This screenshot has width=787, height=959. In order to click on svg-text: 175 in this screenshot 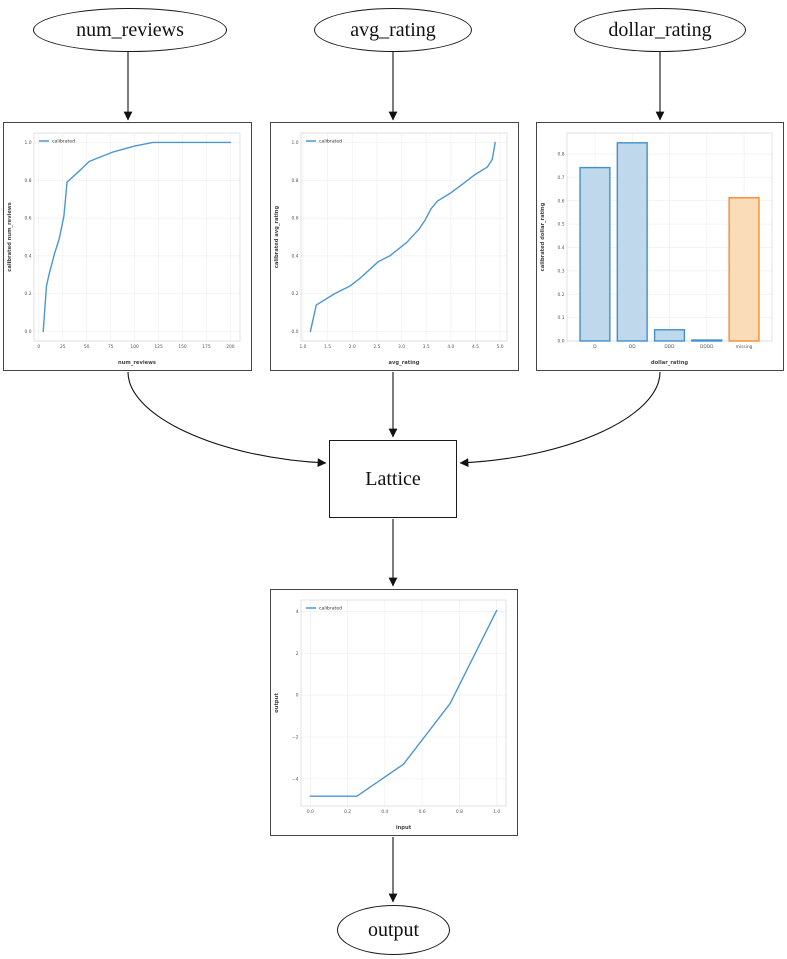, I will do `click(206, 347)`.